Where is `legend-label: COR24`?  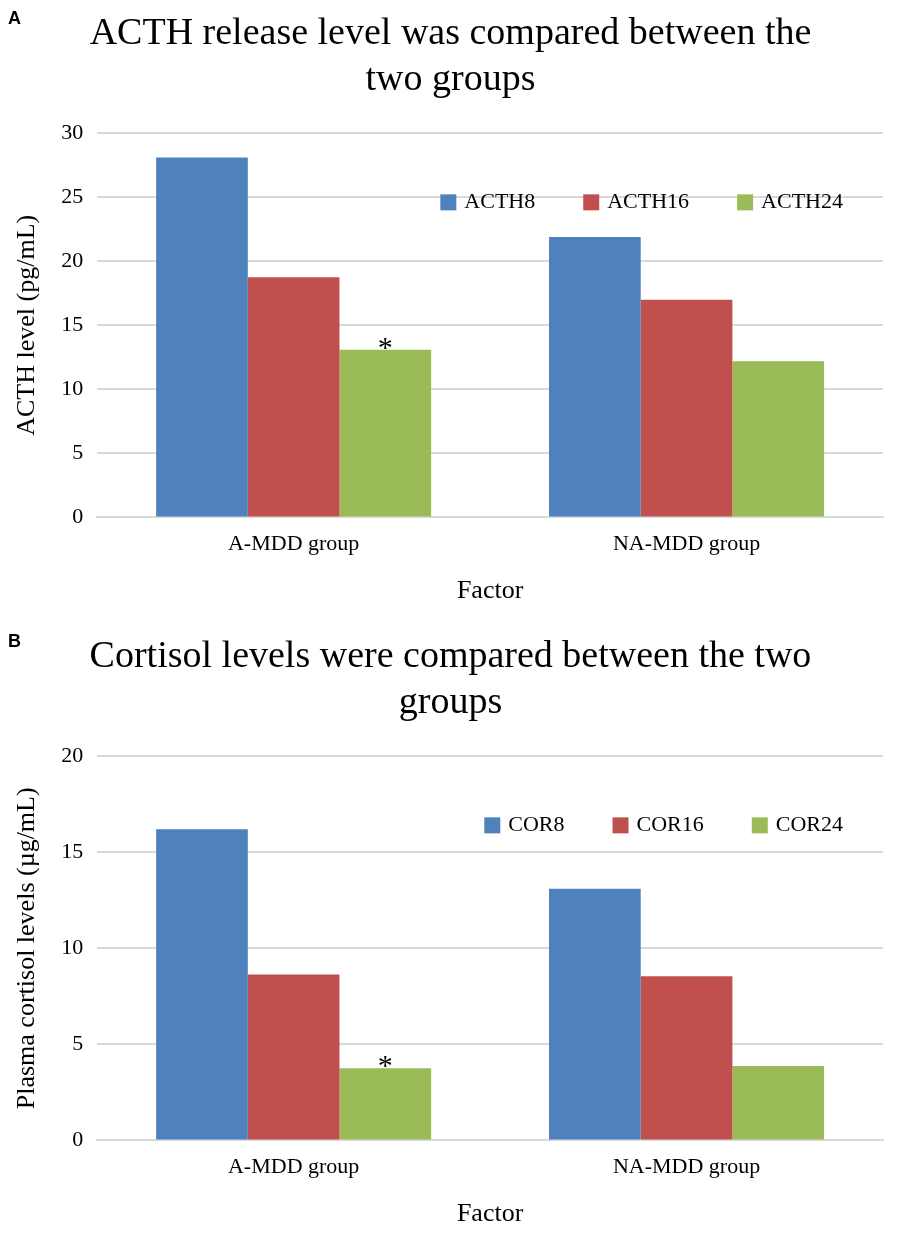
legend-label: COR24 is located at coordinates (809, 824).